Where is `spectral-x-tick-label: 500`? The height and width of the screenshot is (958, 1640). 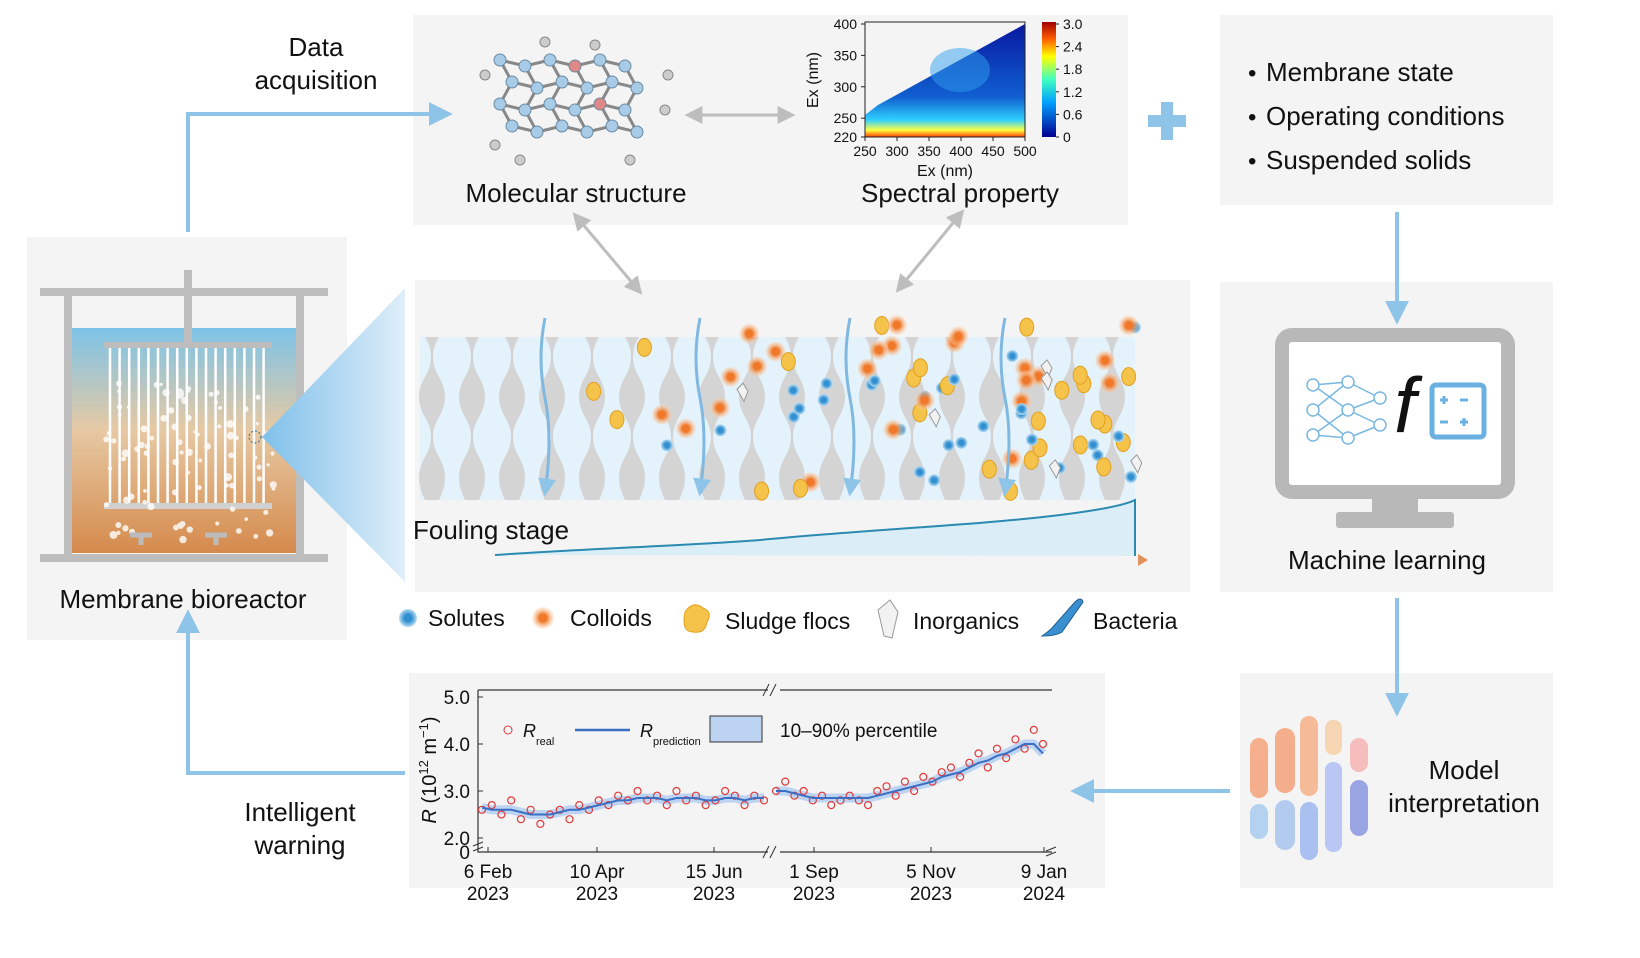
spectral-x-tick-label: 500 is located at coordinates (1025, 151).